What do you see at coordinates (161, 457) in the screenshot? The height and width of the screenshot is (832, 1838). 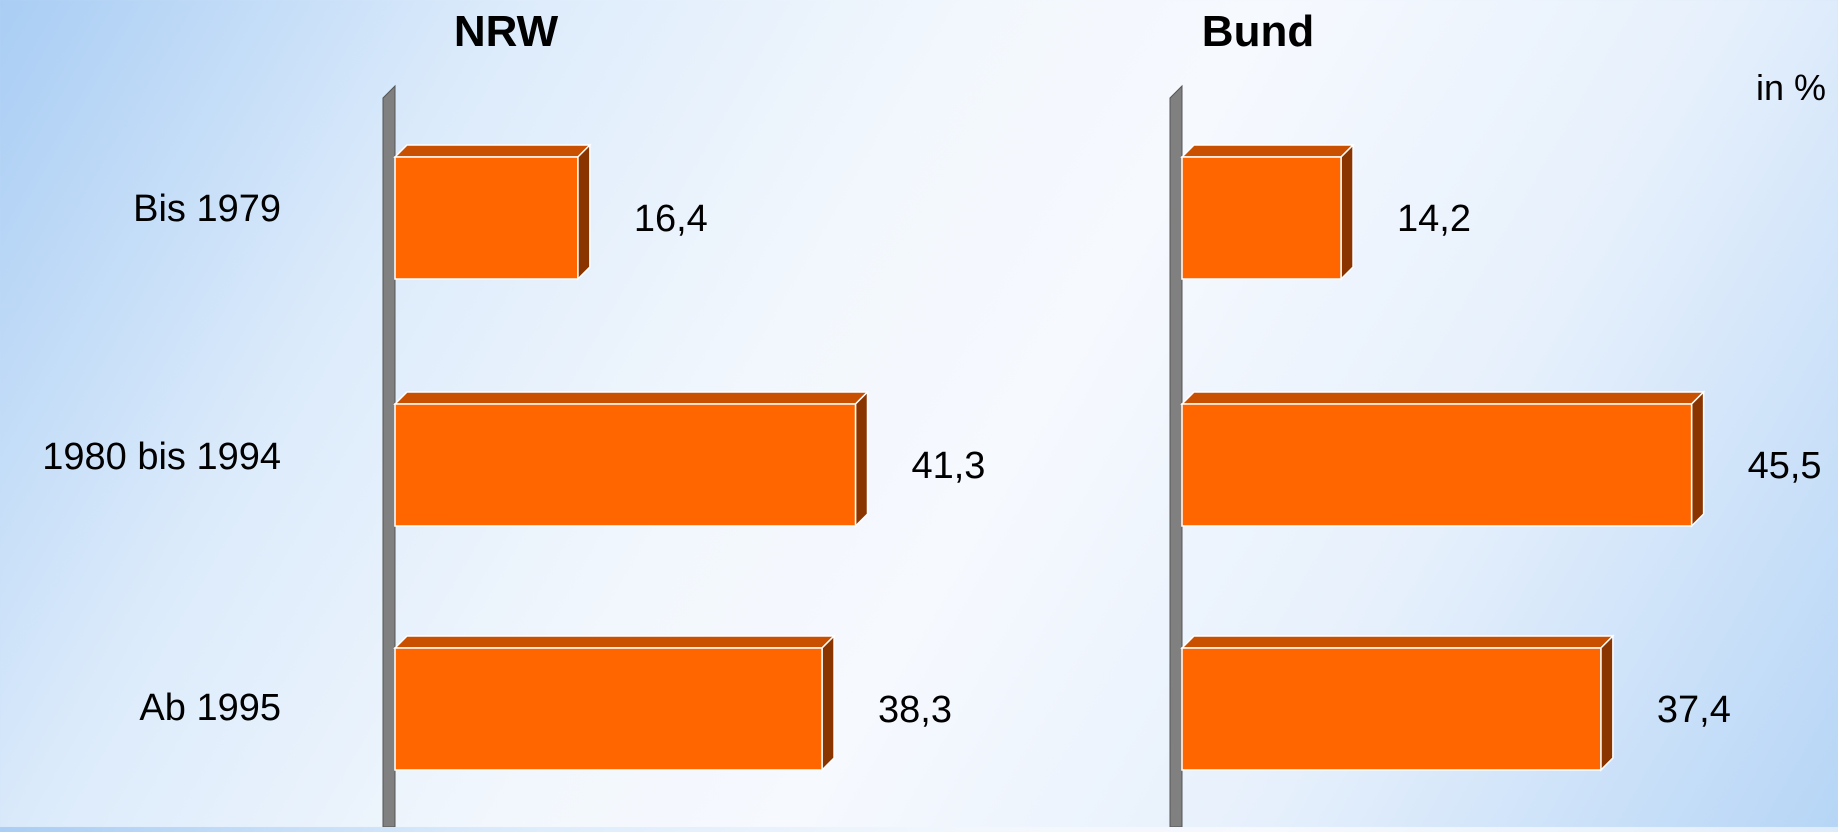 I see `category-label: 1980 bis 1994` at bounding box center [161, 457].